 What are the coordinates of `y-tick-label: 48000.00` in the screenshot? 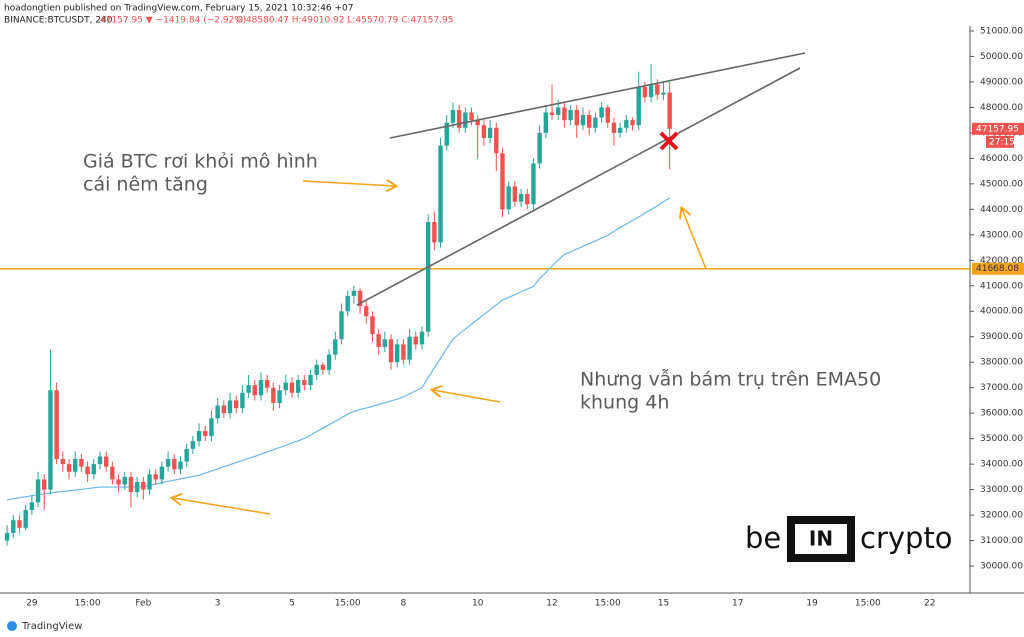 It's located at (1001, 108).